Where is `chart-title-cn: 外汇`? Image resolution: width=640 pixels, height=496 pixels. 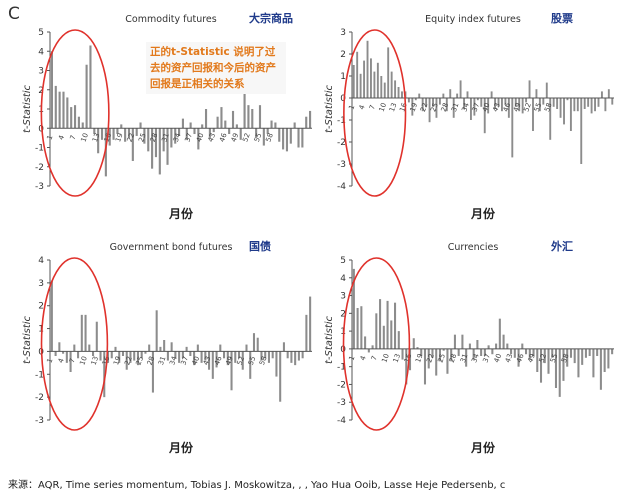 chart-title-cn: 外汇 is located at coordinates (561, 246).